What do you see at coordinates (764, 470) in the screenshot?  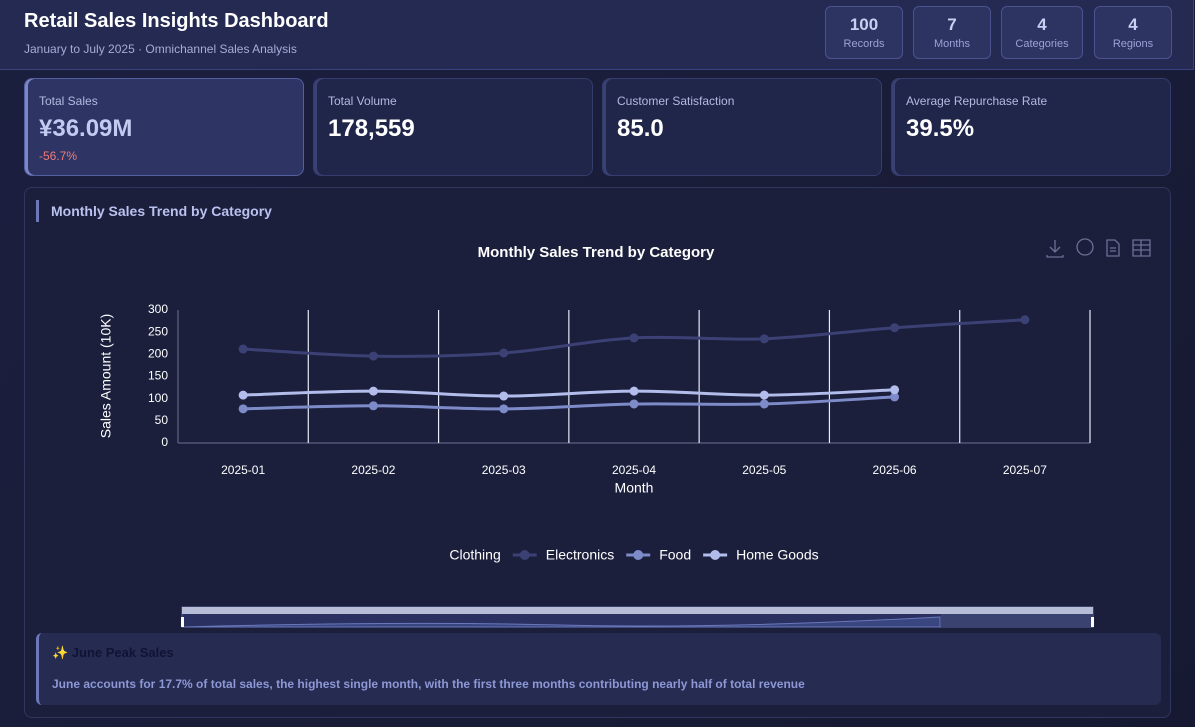 I see `x-tick-label: 2025-05` at bounding box center [764, 470].